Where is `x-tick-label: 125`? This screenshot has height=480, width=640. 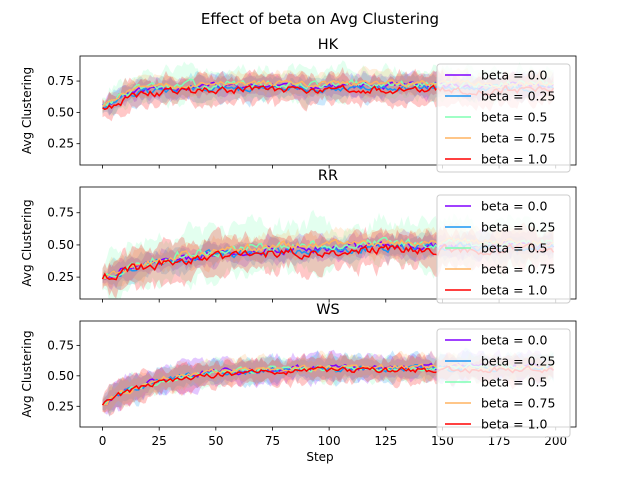 x-tick-label: 125 is located at coordinates (385, 441).